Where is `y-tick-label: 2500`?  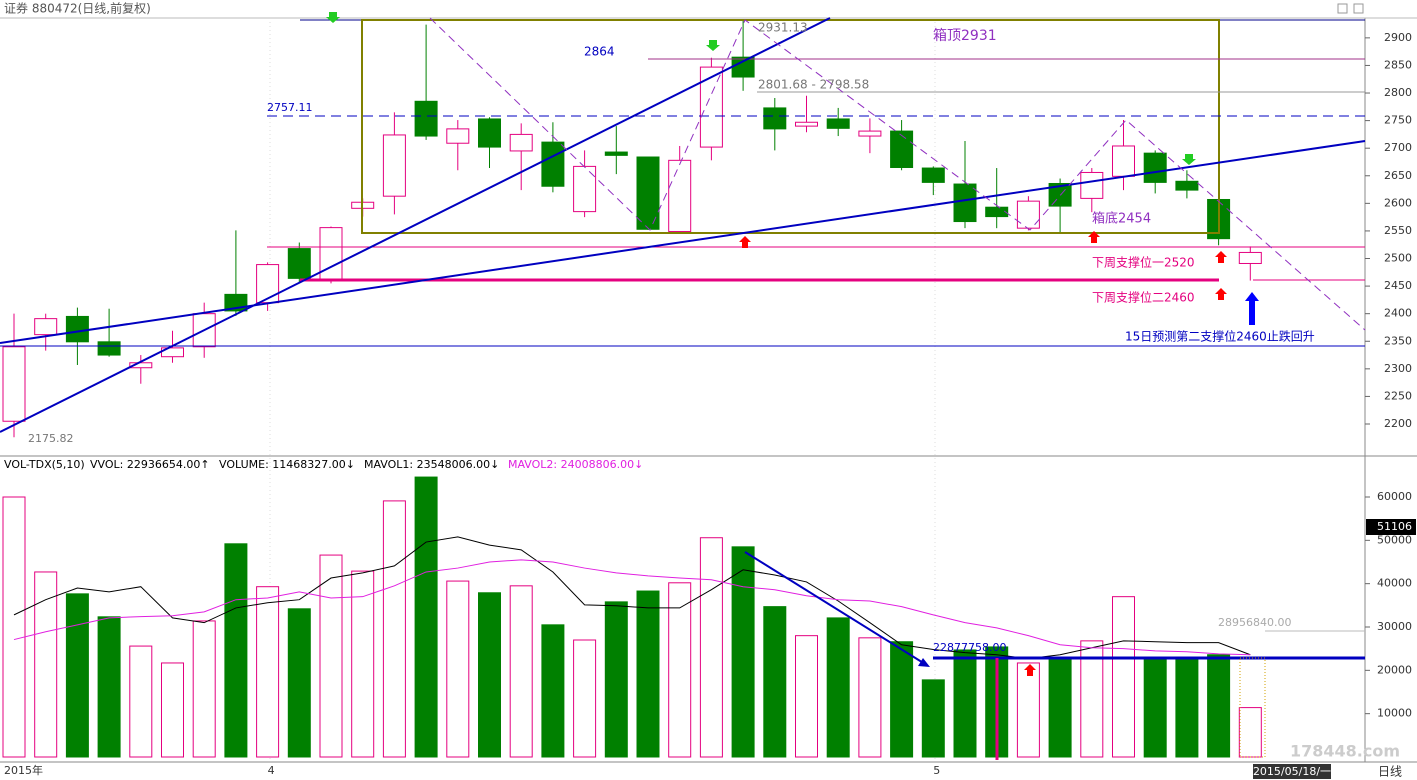 y-tick-label: 2500 is located at coordinates (1398, 258).